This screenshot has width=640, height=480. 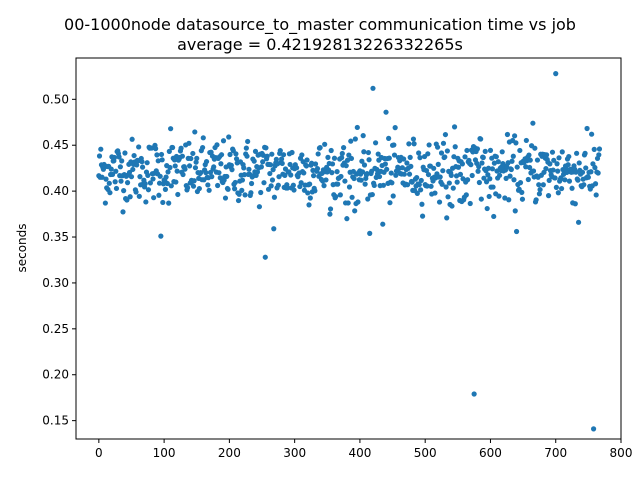 I want to click on x-tick-label: 200, so click(x=229, y=453).